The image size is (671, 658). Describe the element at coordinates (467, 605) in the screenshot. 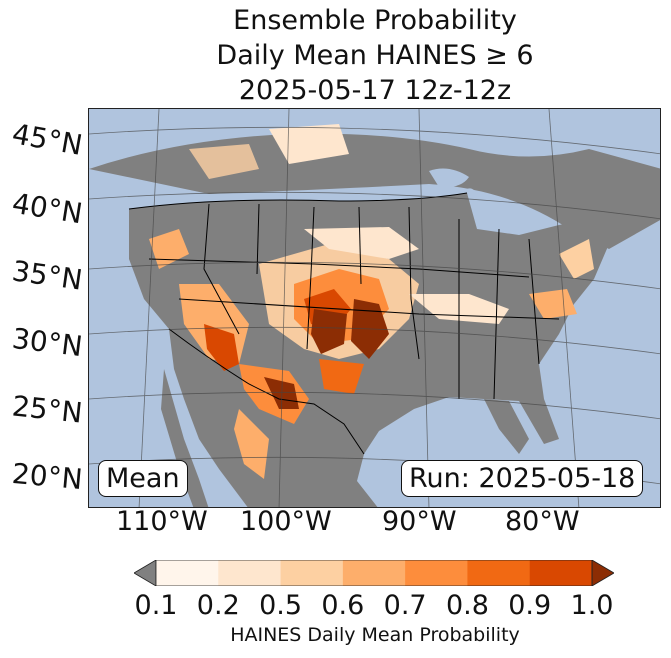

I see `colorbar-tick-label: 0.8` at that location.